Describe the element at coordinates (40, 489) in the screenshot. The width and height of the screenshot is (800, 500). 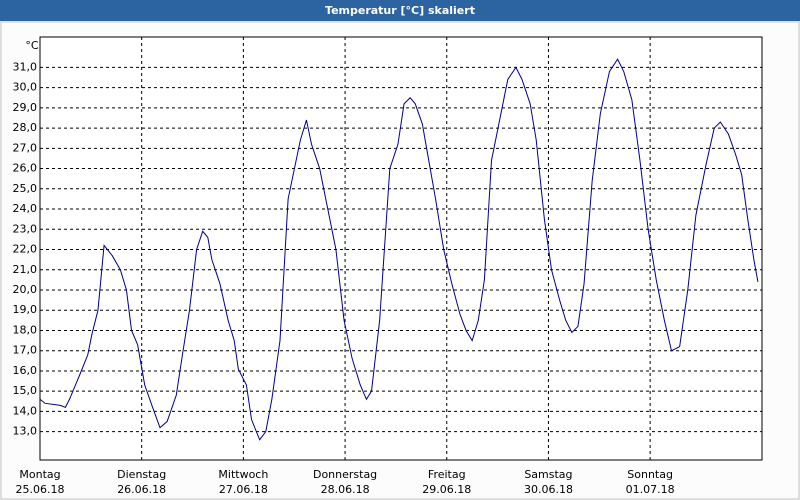
I see `x-tick-label: 25.06.18` at that location.